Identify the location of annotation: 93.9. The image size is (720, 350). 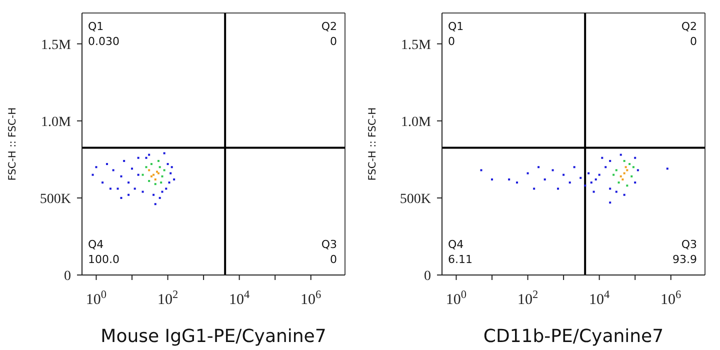
(684, 259).